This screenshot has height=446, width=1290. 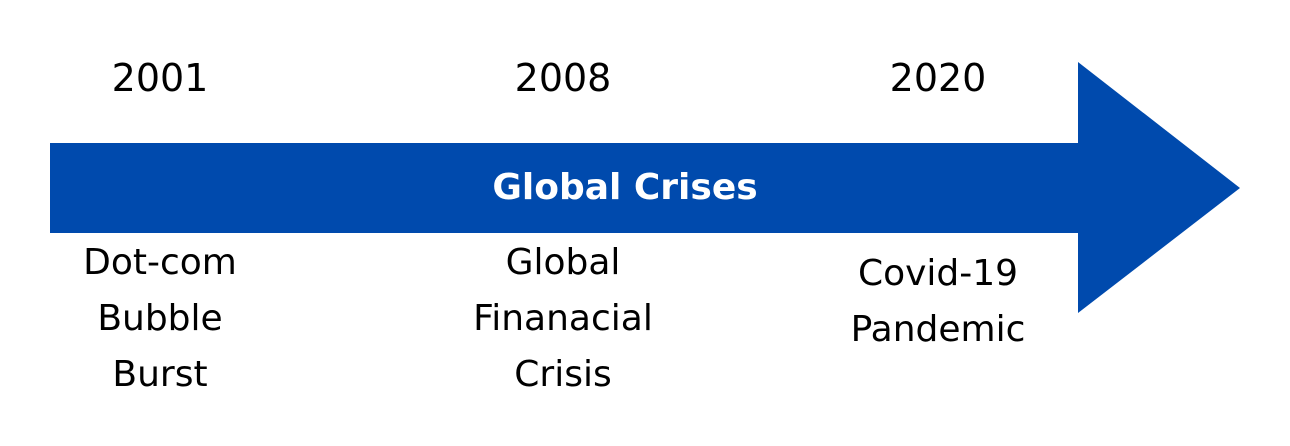 I want to click on event-line: Pandemic, so click(x=938, y=329).